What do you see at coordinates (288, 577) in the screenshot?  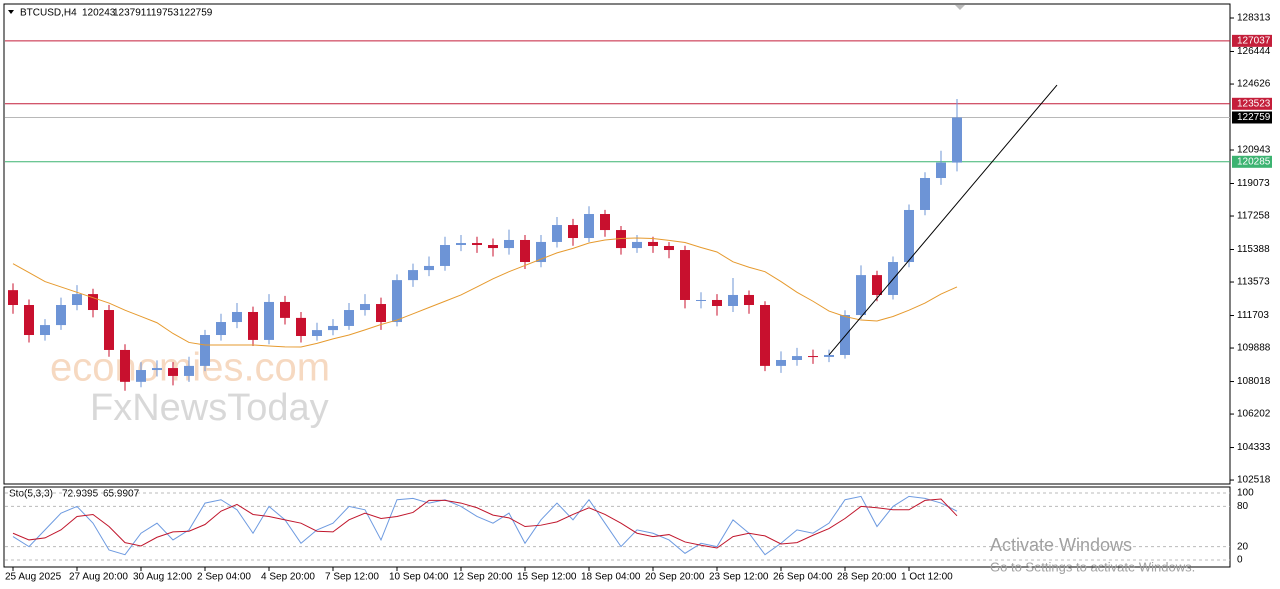 I see `x-tick-label: 4 Sep 20:00` at bounding box center [288, 577].